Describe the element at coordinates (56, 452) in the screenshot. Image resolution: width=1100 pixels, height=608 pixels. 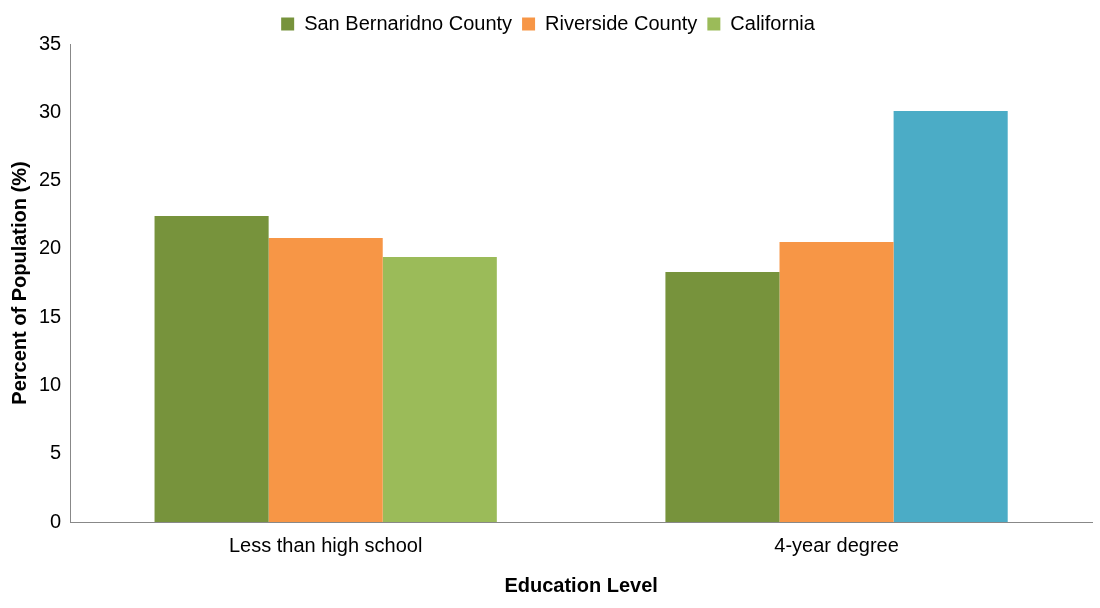
I see `y-tick-label: 5` at that location.